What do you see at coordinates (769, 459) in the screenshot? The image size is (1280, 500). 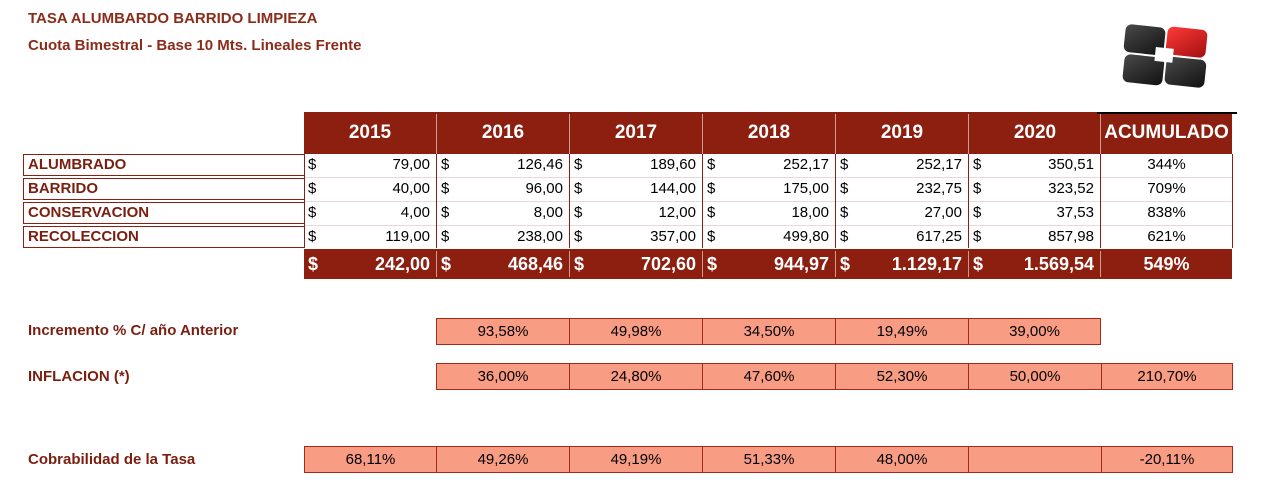 I see `collectability-value: 51,33%` at bounding box center [769, 459].